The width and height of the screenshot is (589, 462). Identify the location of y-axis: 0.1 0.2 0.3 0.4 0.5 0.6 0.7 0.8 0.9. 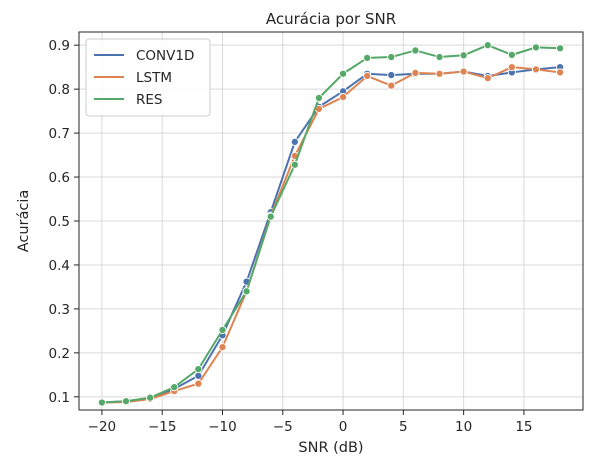
(64, 222).